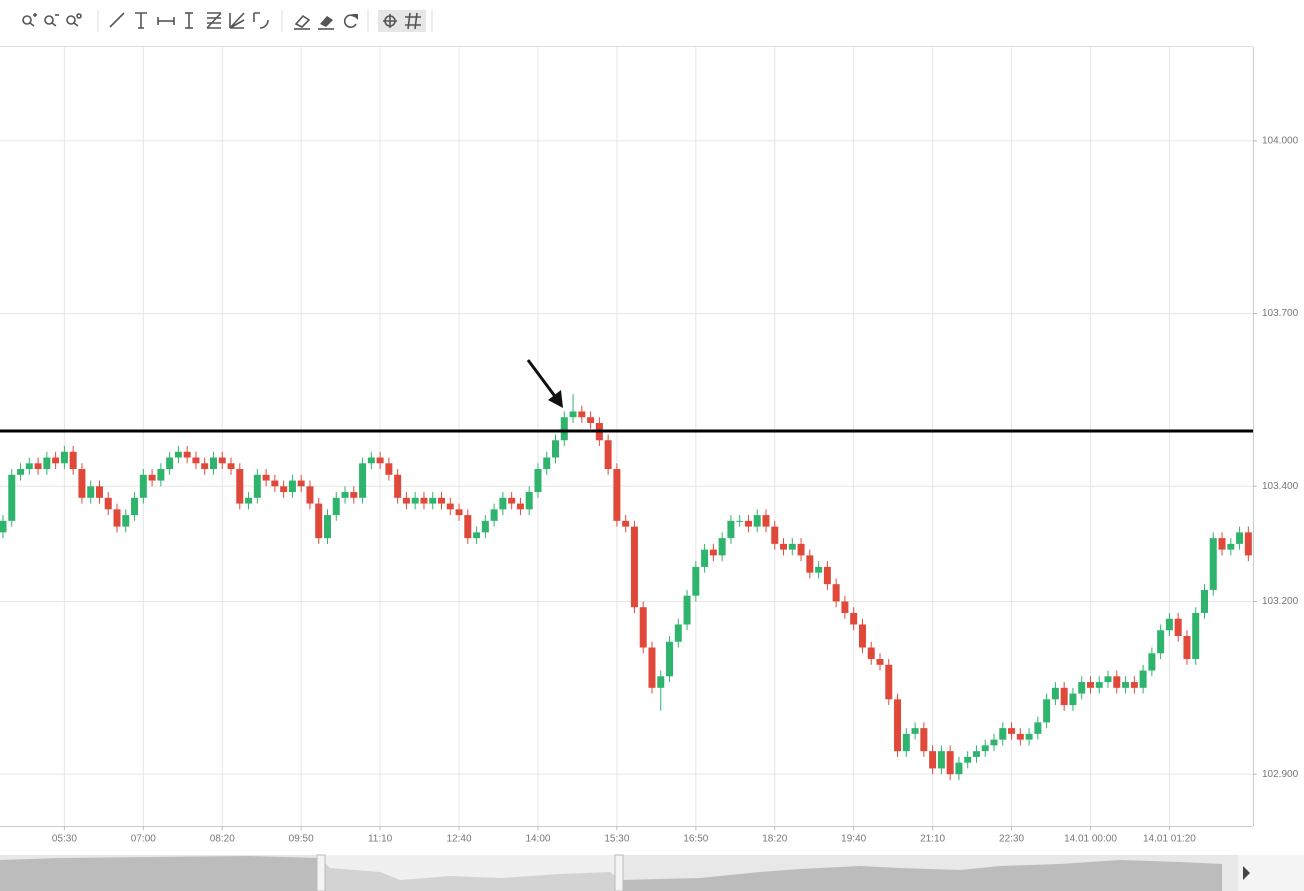  Describe the element at coordinates (222, 839) in the screenshot. I see `x-tick-label: 08:20` at that location.